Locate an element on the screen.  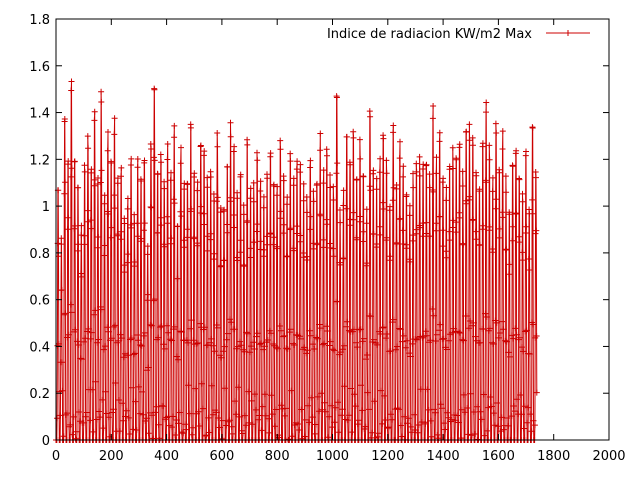
x-tick-label: 1400 is located at coordinates (443, 456).